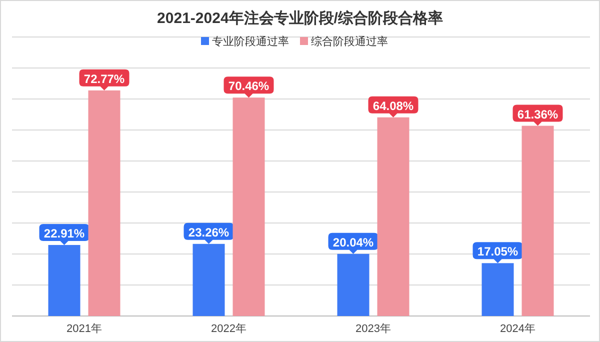  I want to click on x-tick-label: 2024年, so click(518, 329).